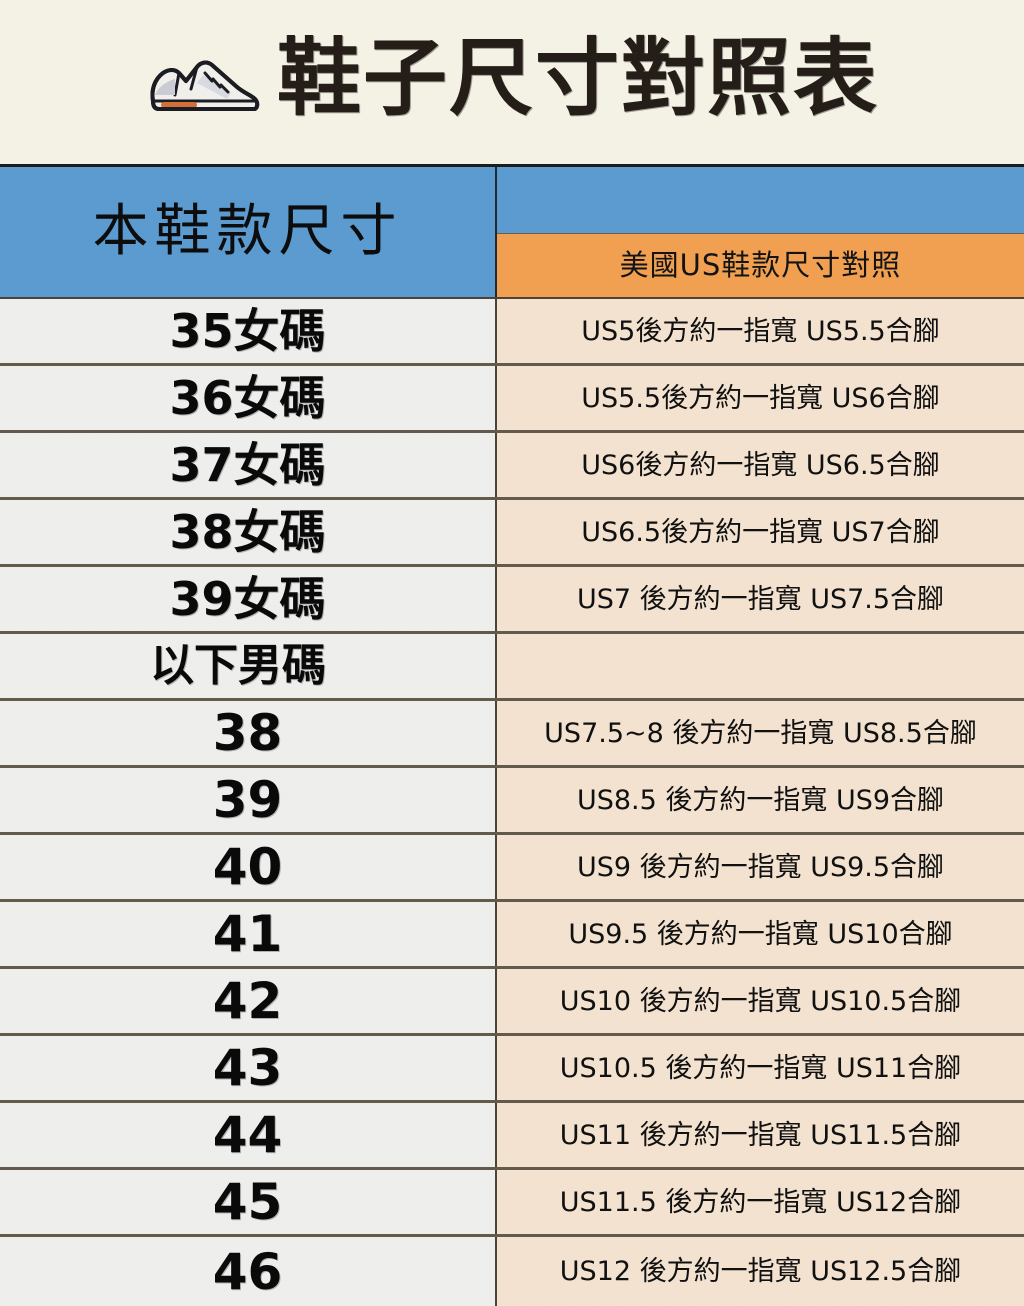 The width and height of the screenshot is (1024, 1306). I want to click on cell-local-size: 40, so click(248, 867).